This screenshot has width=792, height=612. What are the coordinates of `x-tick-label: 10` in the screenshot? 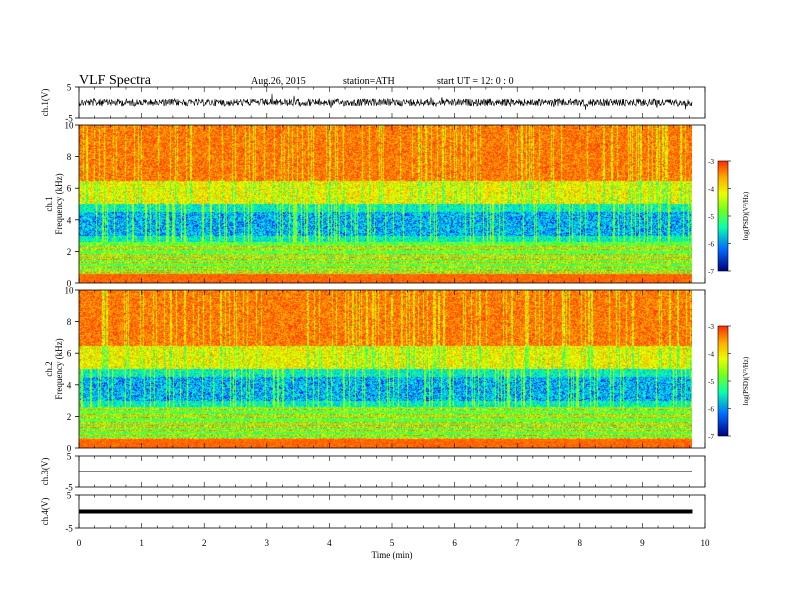 It's located at (706, 543).